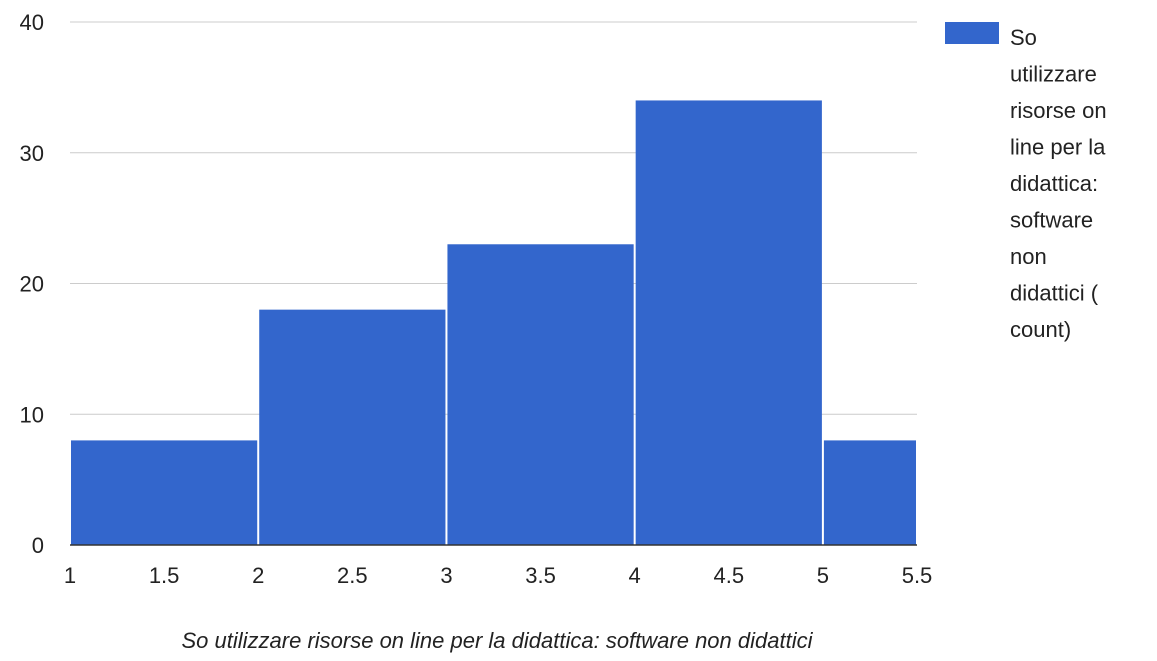  I want to click on x-tick-label: 3, so click(446, 575).